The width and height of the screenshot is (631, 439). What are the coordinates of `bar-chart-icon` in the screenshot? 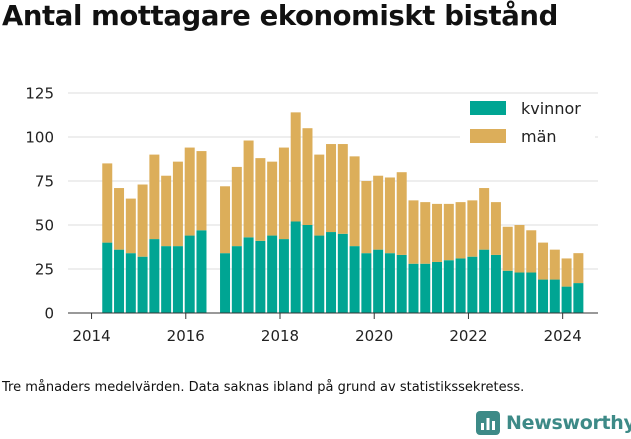 It's located at (488, 423).